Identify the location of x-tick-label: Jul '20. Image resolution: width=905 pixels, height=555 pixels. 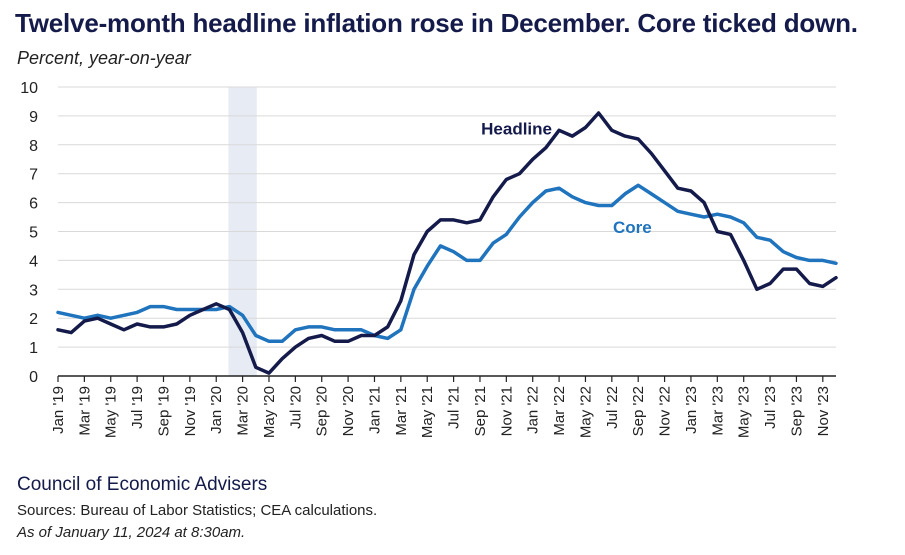
(295, 407).